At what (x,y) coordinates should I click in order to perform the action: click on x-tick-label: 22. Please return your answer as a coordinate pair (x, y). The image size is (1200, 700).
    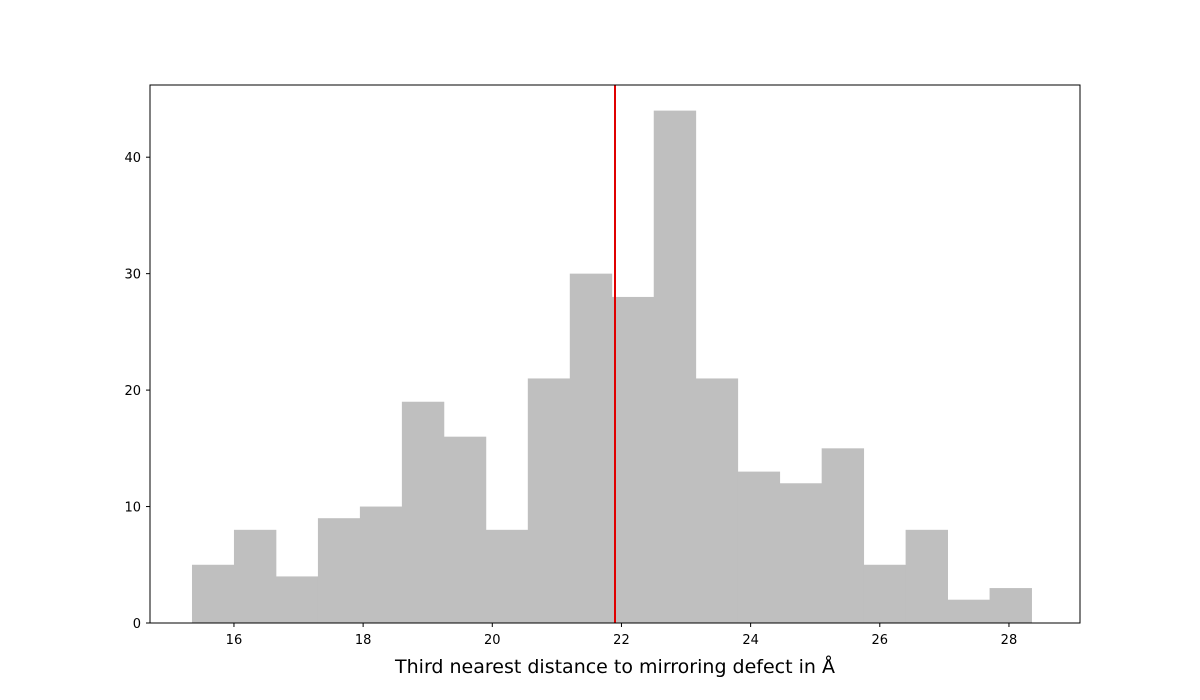
    Looking at the image, I should click on (621, 640).